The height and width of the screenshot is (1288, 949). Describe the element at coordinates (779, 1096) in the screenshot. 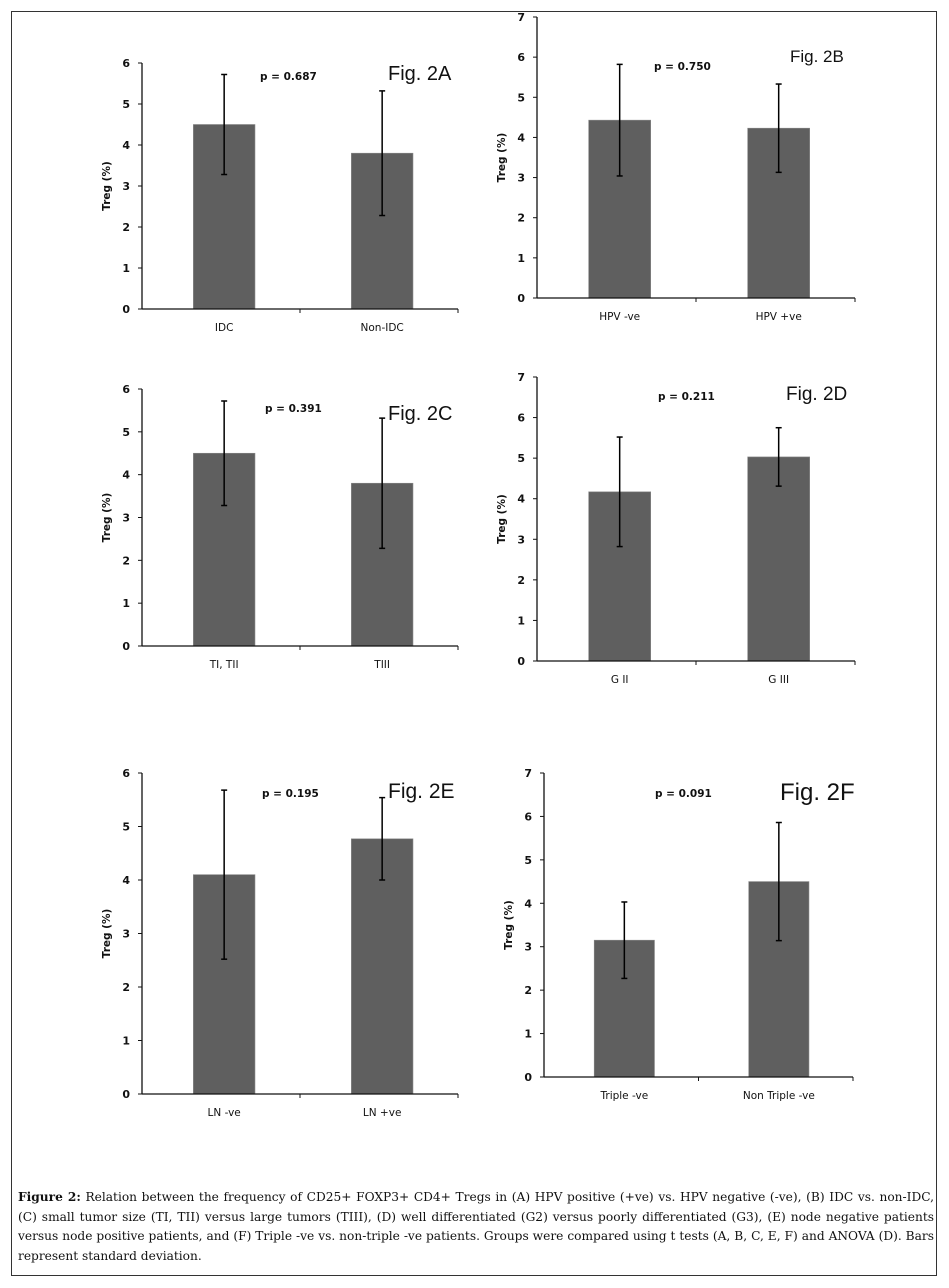

I see `category-label: Non Triple -ve` at that location.